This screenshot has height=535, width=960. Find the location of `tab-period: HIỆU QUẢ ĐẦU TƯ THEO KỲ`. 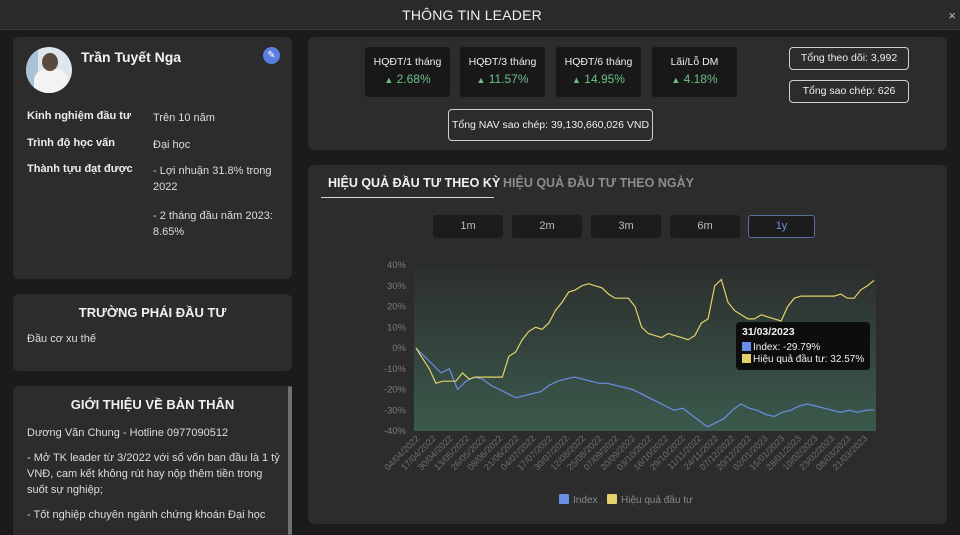

tab-period: HIỆU QUẢ ĐẦU TƯ THEO KỲ is located at coordinates (414, 183).